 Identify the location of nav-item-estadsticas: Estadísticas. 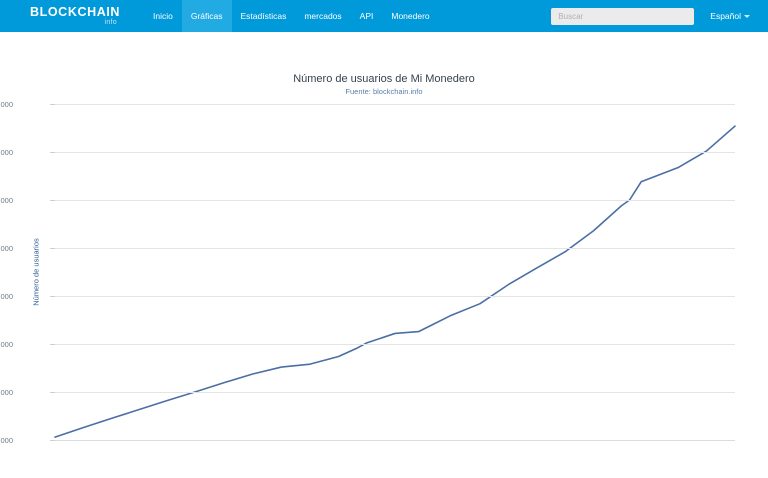
(263, 16).